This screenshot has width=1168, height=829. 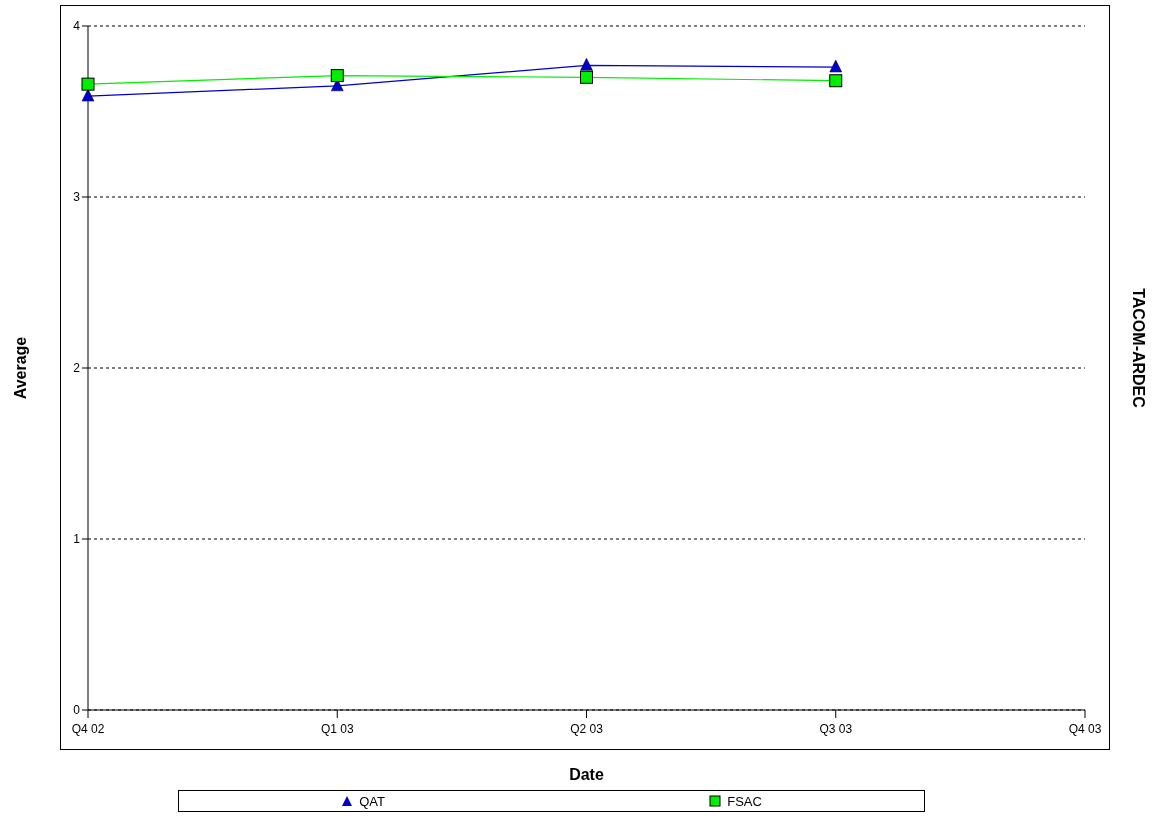 What do you see at coordinates (337, 728) in the screenshot?
I see `x-tick-label: Q1 03` at bounding box center [337, 728].